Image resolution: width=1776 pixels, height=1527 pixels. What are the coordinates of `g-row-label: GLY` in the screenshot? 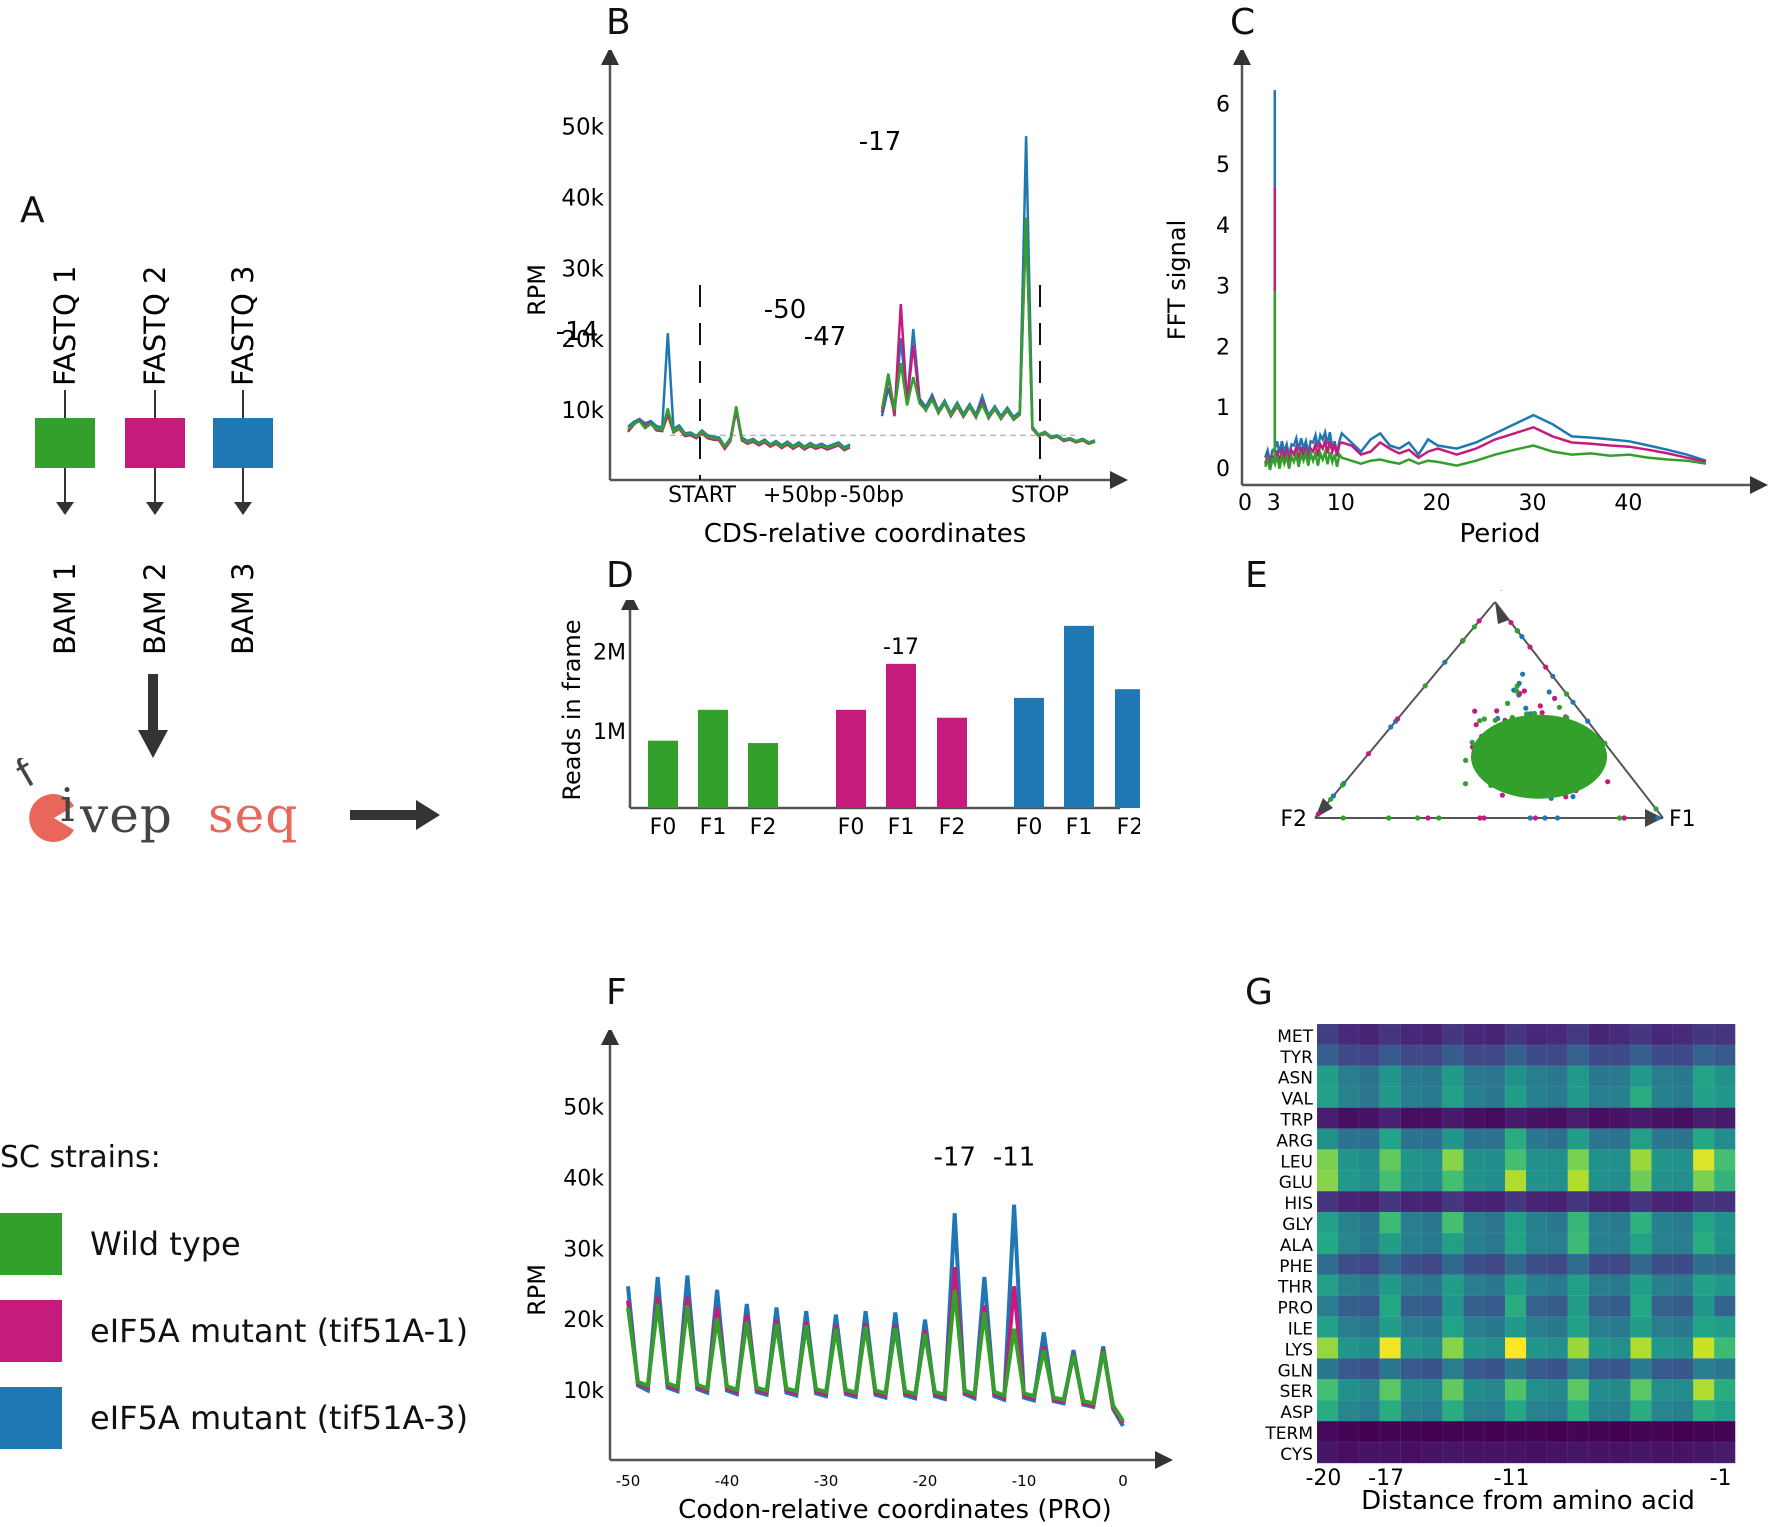 It's located at (1297, 1225).